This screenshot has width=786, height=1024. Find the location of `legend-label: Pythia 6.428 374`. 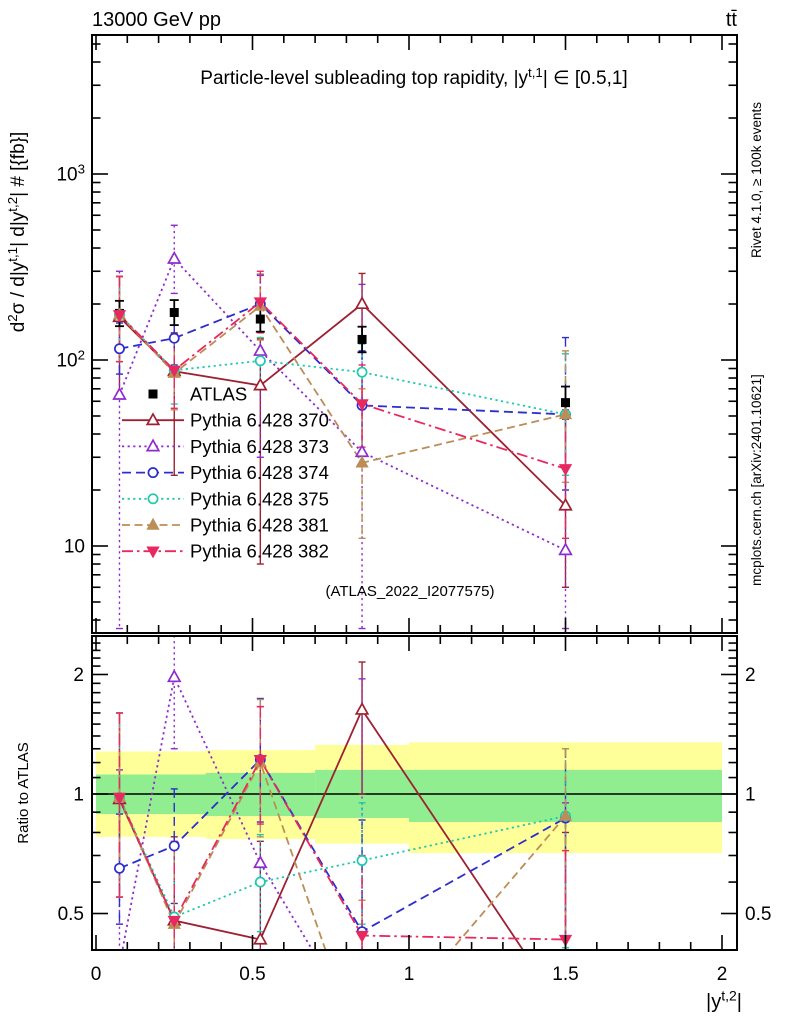

legend-label: Pythia 6.428 374 is located at coordinates (259, 472).